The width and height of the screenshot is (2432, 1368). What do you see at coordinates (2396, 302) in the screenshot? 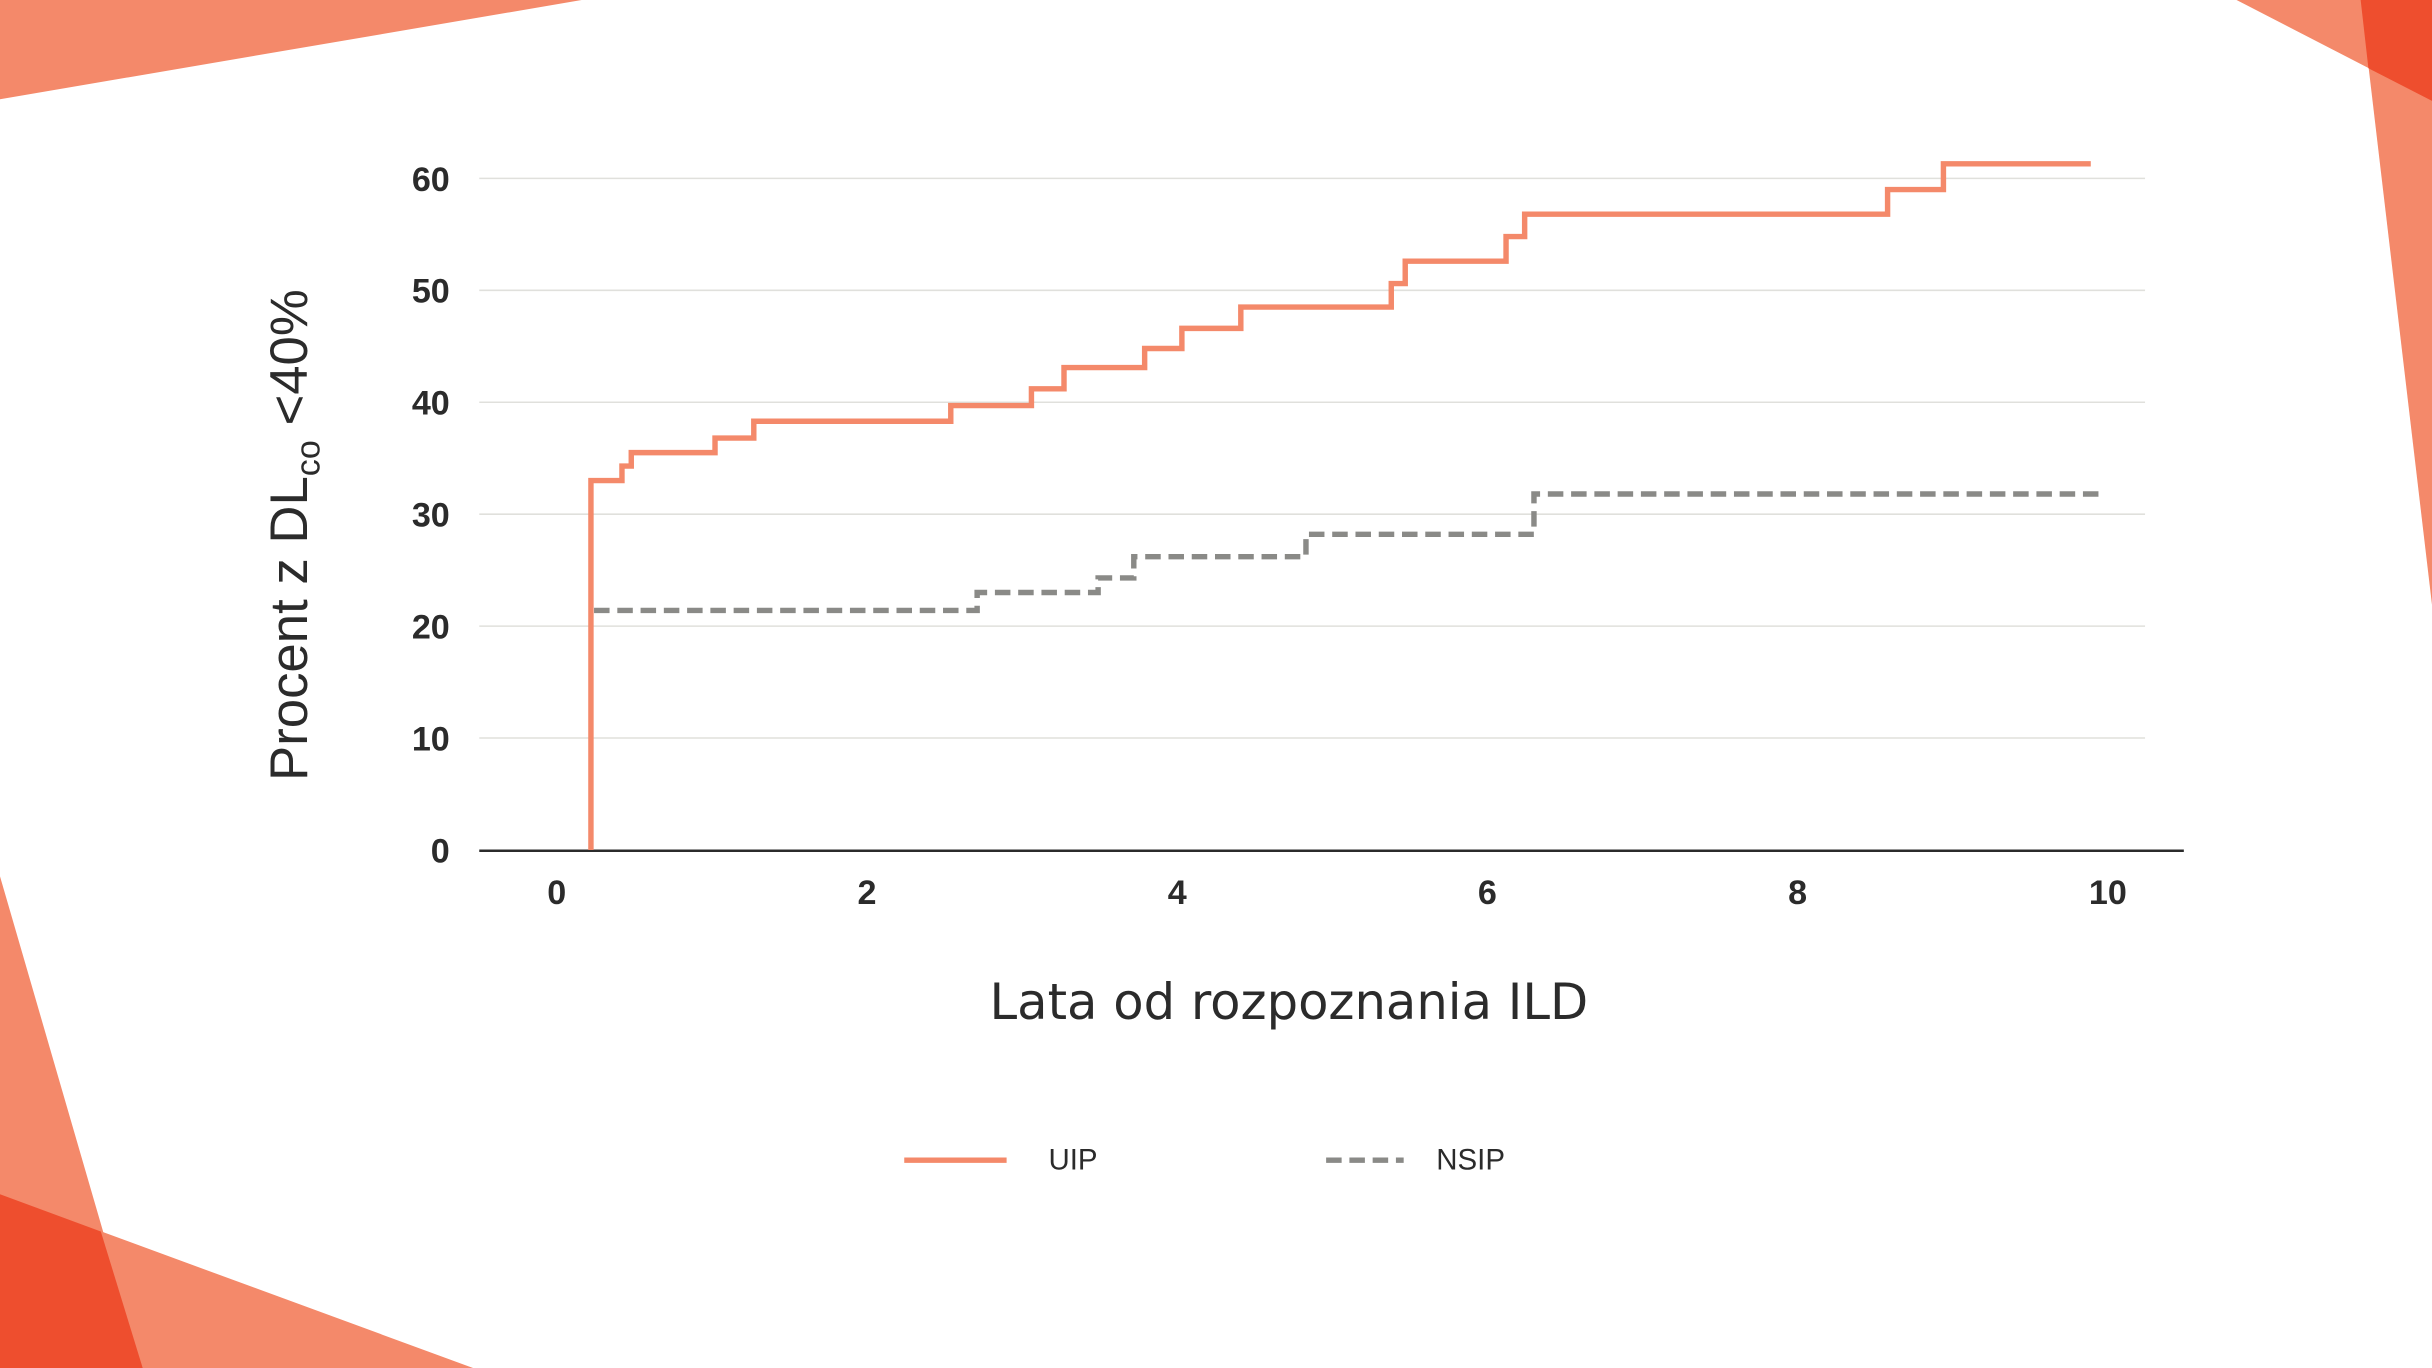
I see `corner-strip-right` at bounding box center [2396, 302].